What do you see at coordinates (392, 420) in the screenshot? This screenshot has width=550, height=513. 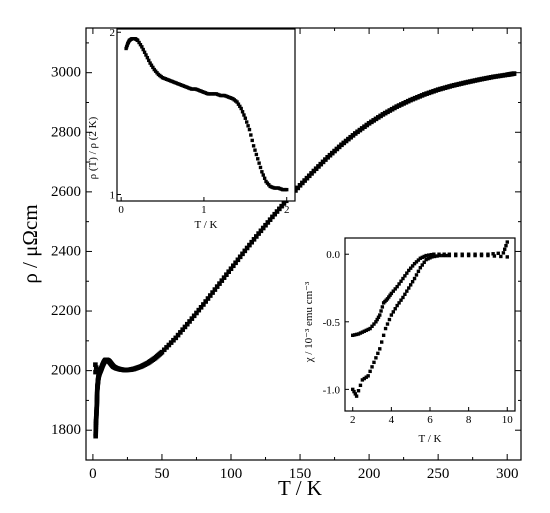 I see `inset-lower-x-tick-label: 4` at bounding box center [392, 420].